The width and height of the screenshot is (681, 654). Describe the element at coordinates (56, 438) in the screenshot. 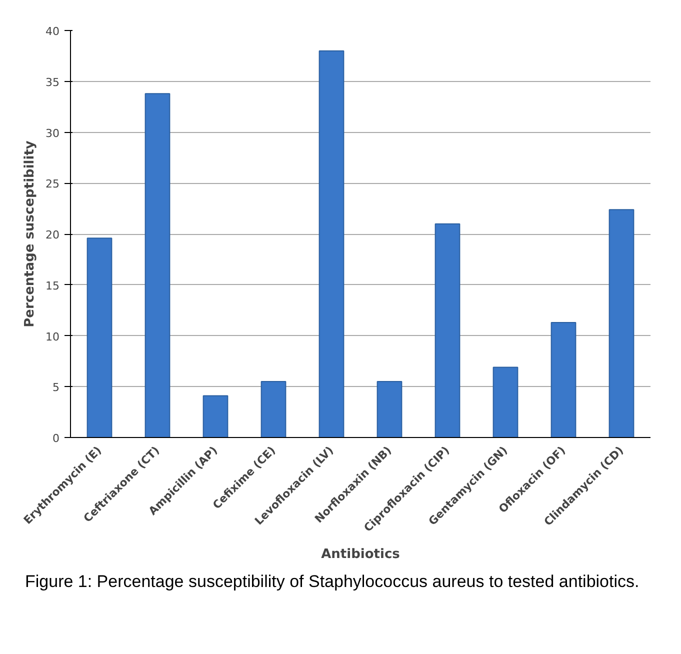

I see `y-tick-label: 0` at that location.